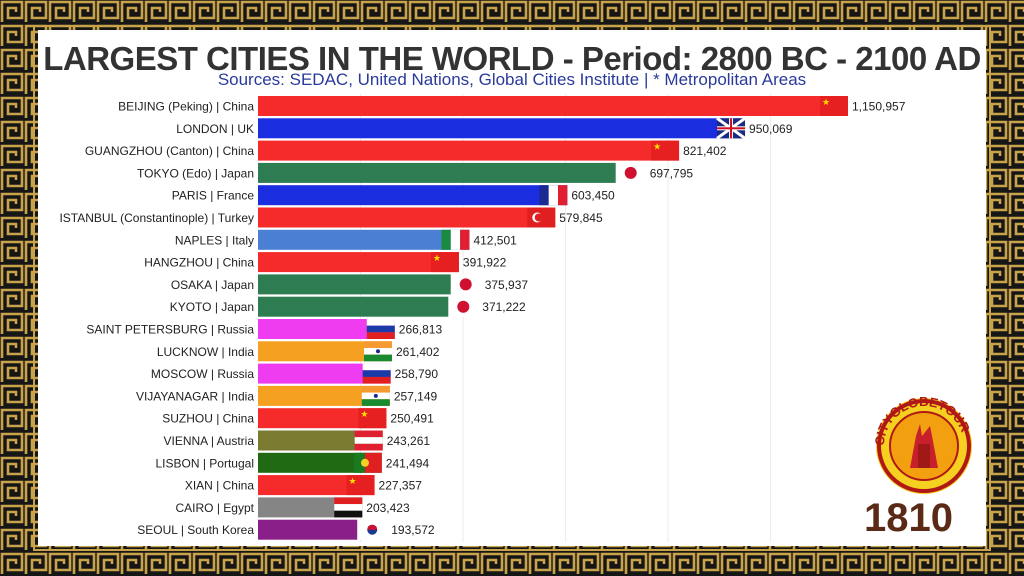 This screenshot has height=576, width=1024. Describe the element at coordinates (205, 463) in the screenshot. I see `category-label: LISBON | Portugal` at that location.